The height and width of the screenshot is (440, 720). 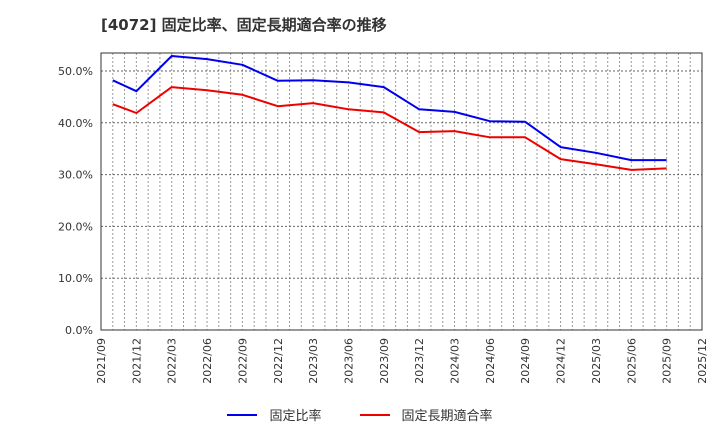 What do you see at coordinates (207, 361) in the screenshot?
I see `x-tick-label: 2022/06` at bounding box center [207, 361].